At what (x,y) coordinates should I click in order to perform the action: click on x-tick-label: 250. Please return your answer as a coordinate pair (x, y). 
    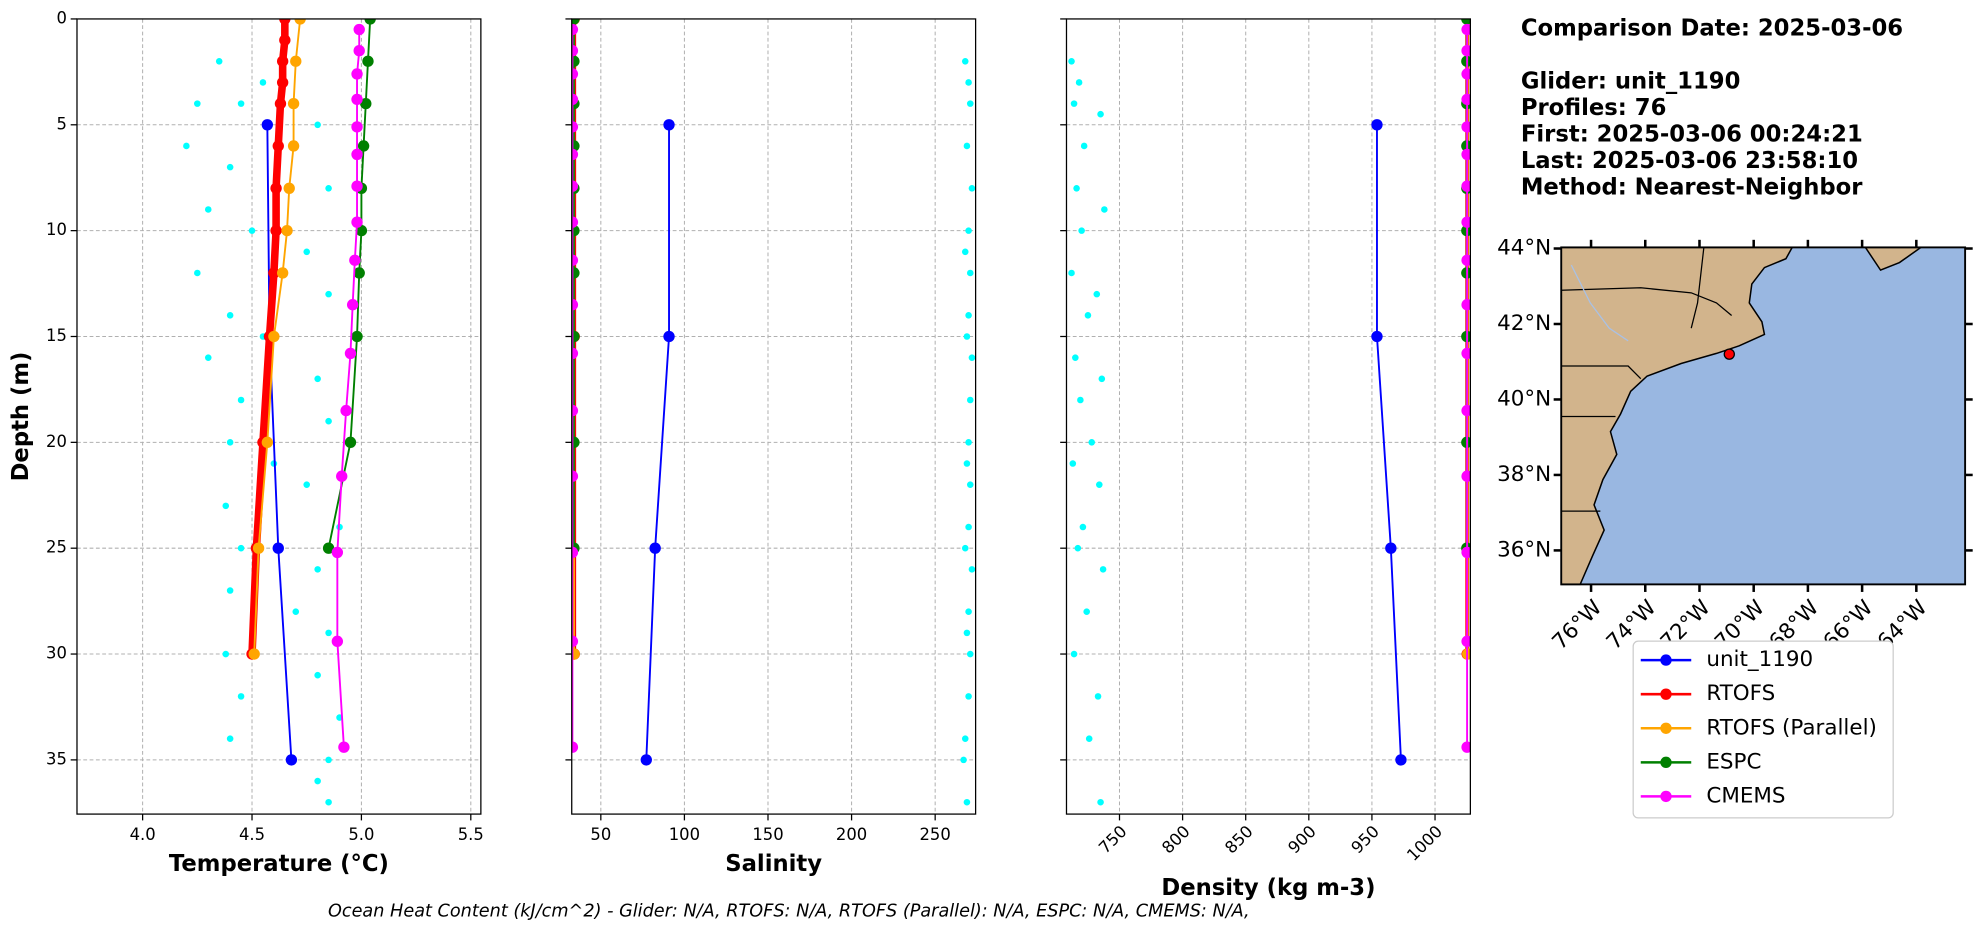
    Looking at the image, I should click on (935, 834).